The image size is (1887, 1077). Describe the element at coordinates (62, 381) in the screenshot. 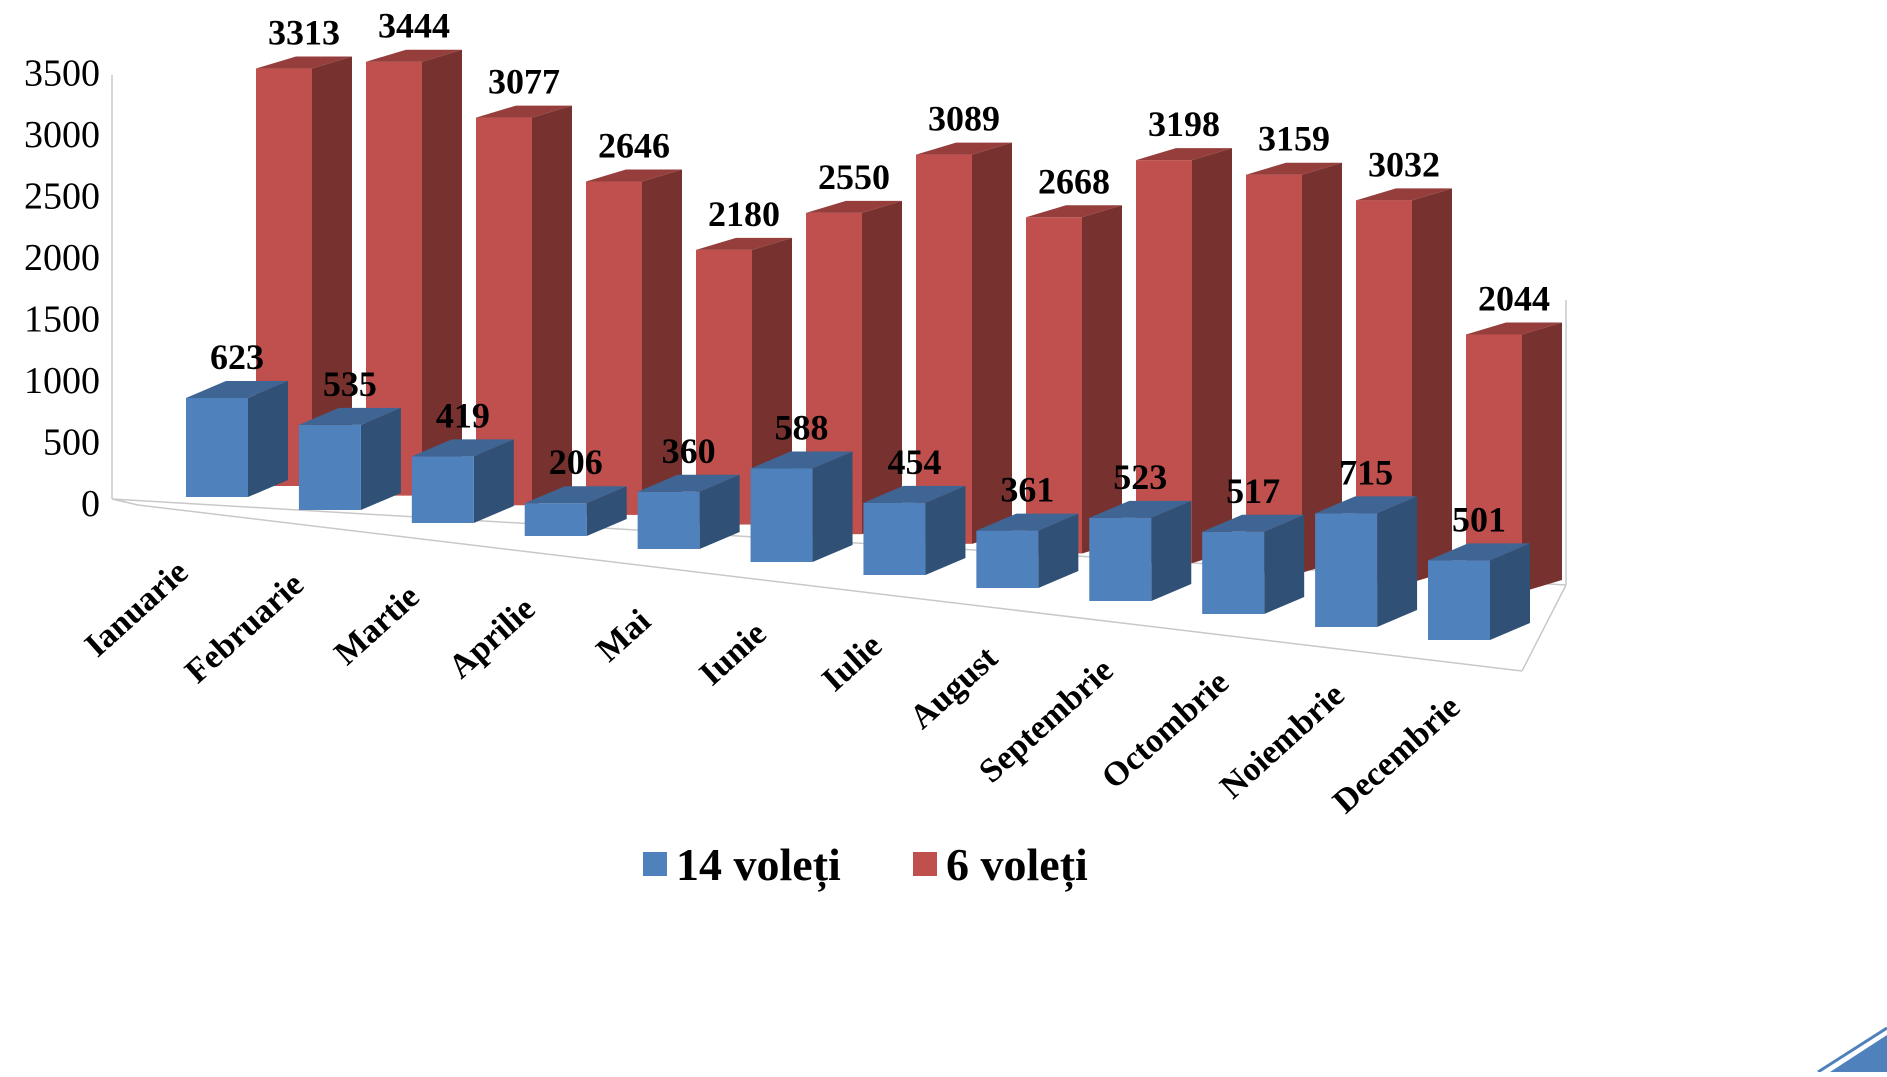

I see `y-tick-label: 1000` at that location.